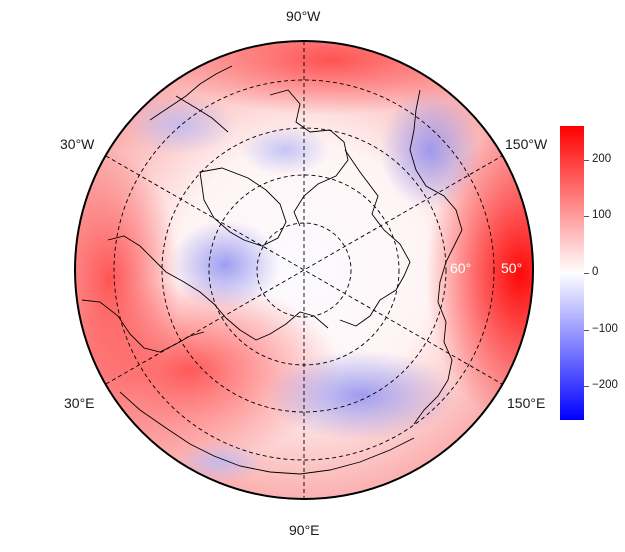 The height and width of the screenshot is (552, 625). Describe the element at coordinates (605, 328) in the screenshot. I see `colorbar-tick-label: −100` at that location.